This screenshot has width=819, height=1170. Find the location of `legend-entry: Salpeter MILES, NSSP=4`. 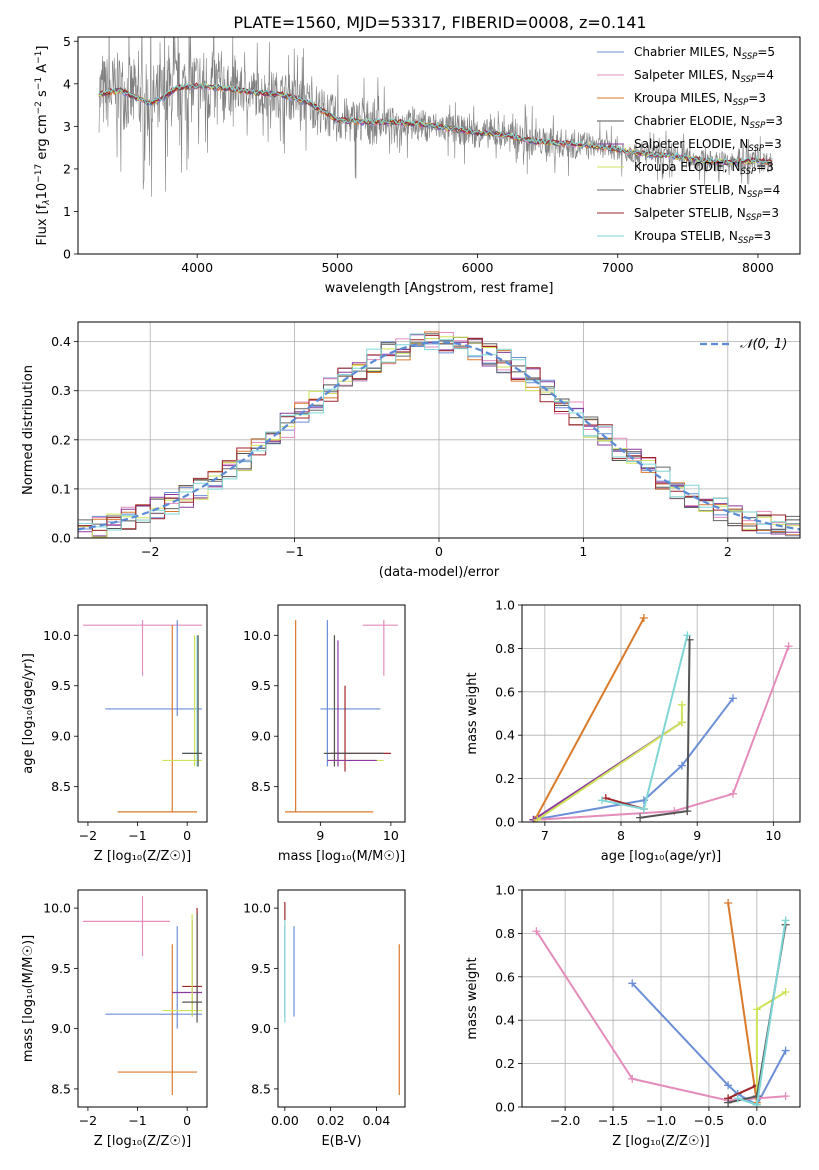

legend-entry: Salpeter MILES, NSSP=4 is located at coordinates (704, 76).